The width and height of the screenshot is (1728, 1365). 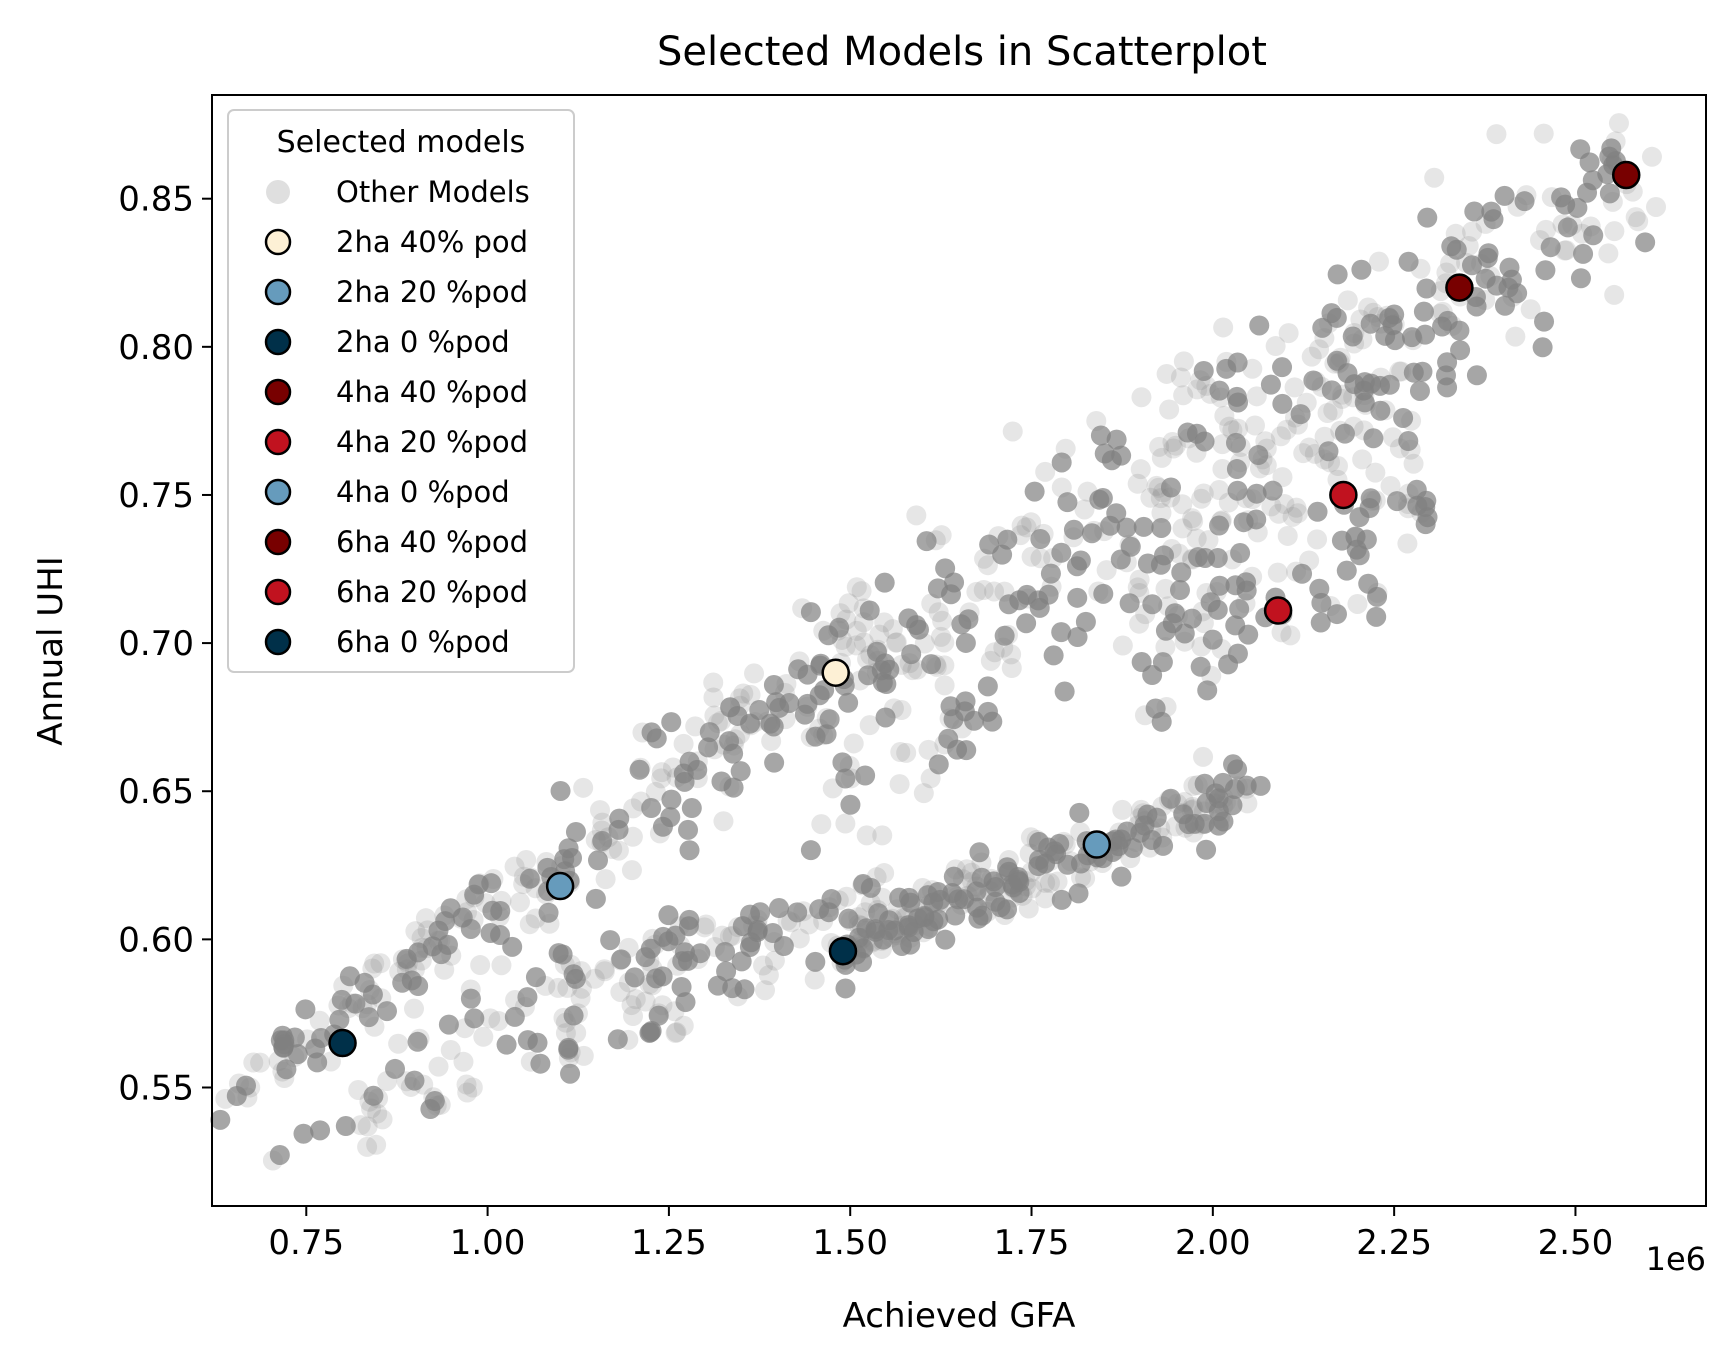 What do you see at coordinates (1213, 1243) in the screenshot?
I see `x-tick-label: 2.00` at bounding box center [1213, 1243].